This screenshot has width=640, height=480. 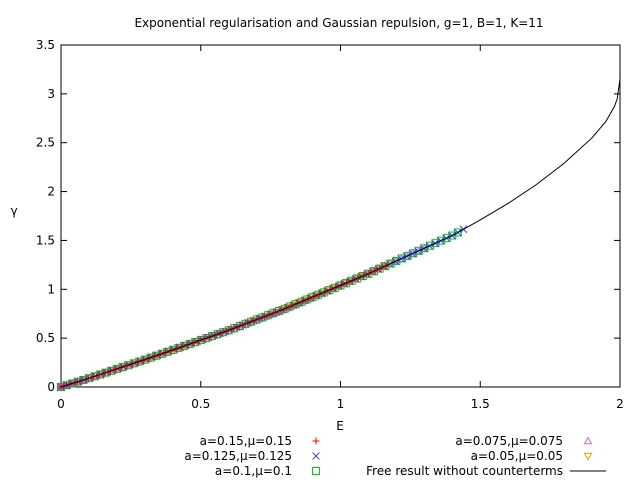 I want to click on legend-marker-d2, so click(x=316, y=456).